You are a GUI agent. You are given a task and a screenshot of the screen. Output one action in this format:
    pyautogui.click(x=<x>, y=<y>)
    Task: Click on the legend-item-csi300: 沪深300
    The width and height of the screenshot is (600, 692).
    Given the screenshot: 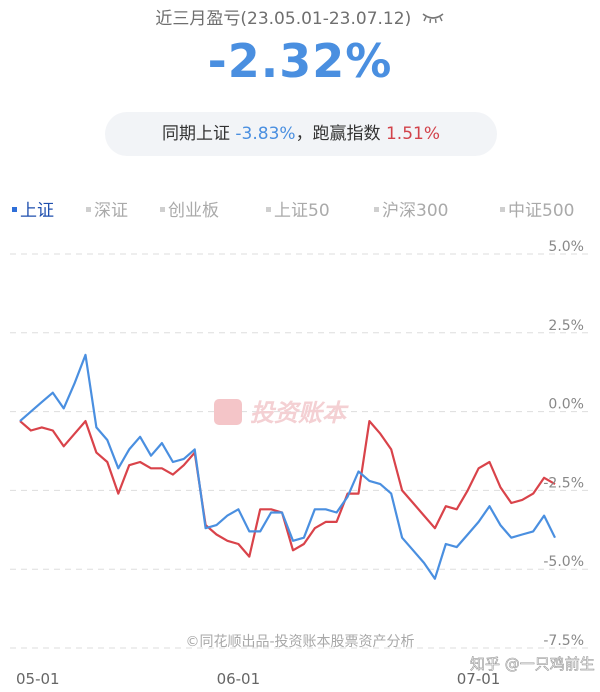 What is the action you would take?
    pyautogui.click(x=411, y=208)
    